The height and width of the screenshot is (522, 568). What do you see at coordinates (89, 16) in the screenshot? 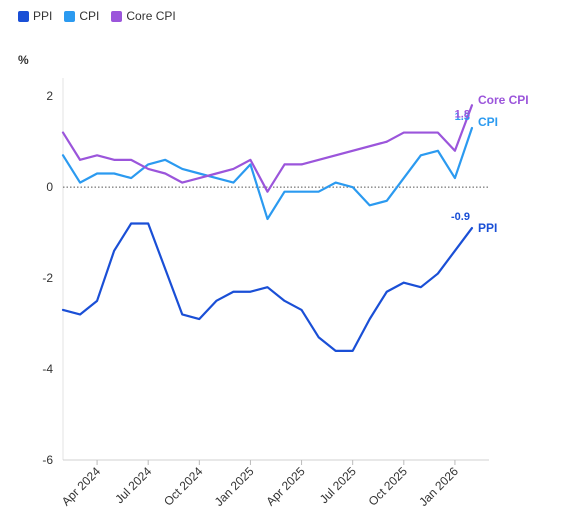
I see `legend-label: CPI` at bounding box center [89, 16].